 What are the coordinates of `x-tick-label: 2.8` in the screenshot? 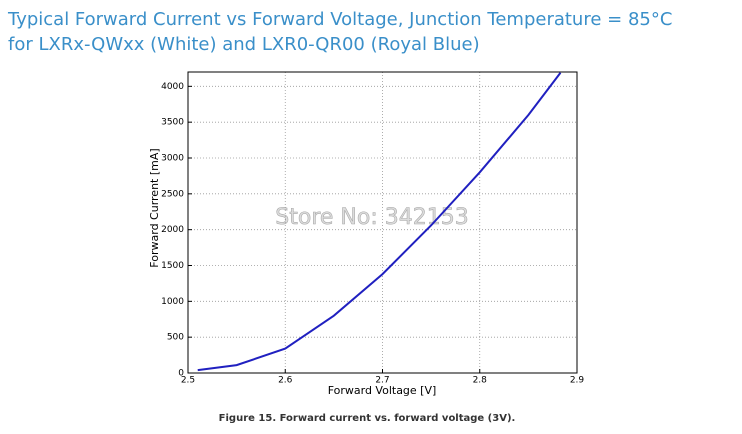 It's located at (480, 381).